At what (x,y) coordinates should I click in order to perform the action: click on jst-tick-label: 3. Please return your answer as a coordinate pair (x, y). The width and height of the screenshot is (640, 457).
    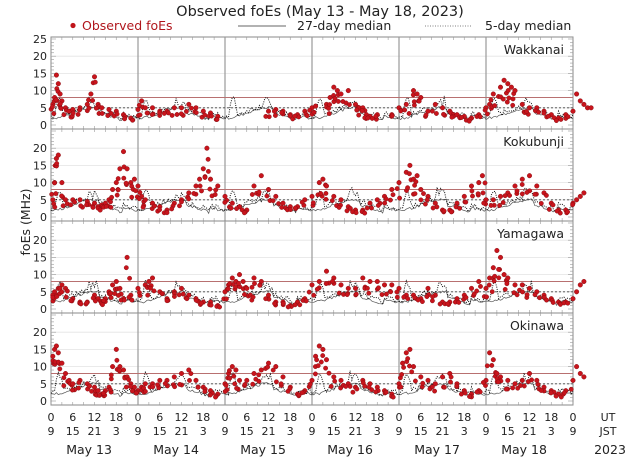
    Looking at the image, I should click on (551, 431).